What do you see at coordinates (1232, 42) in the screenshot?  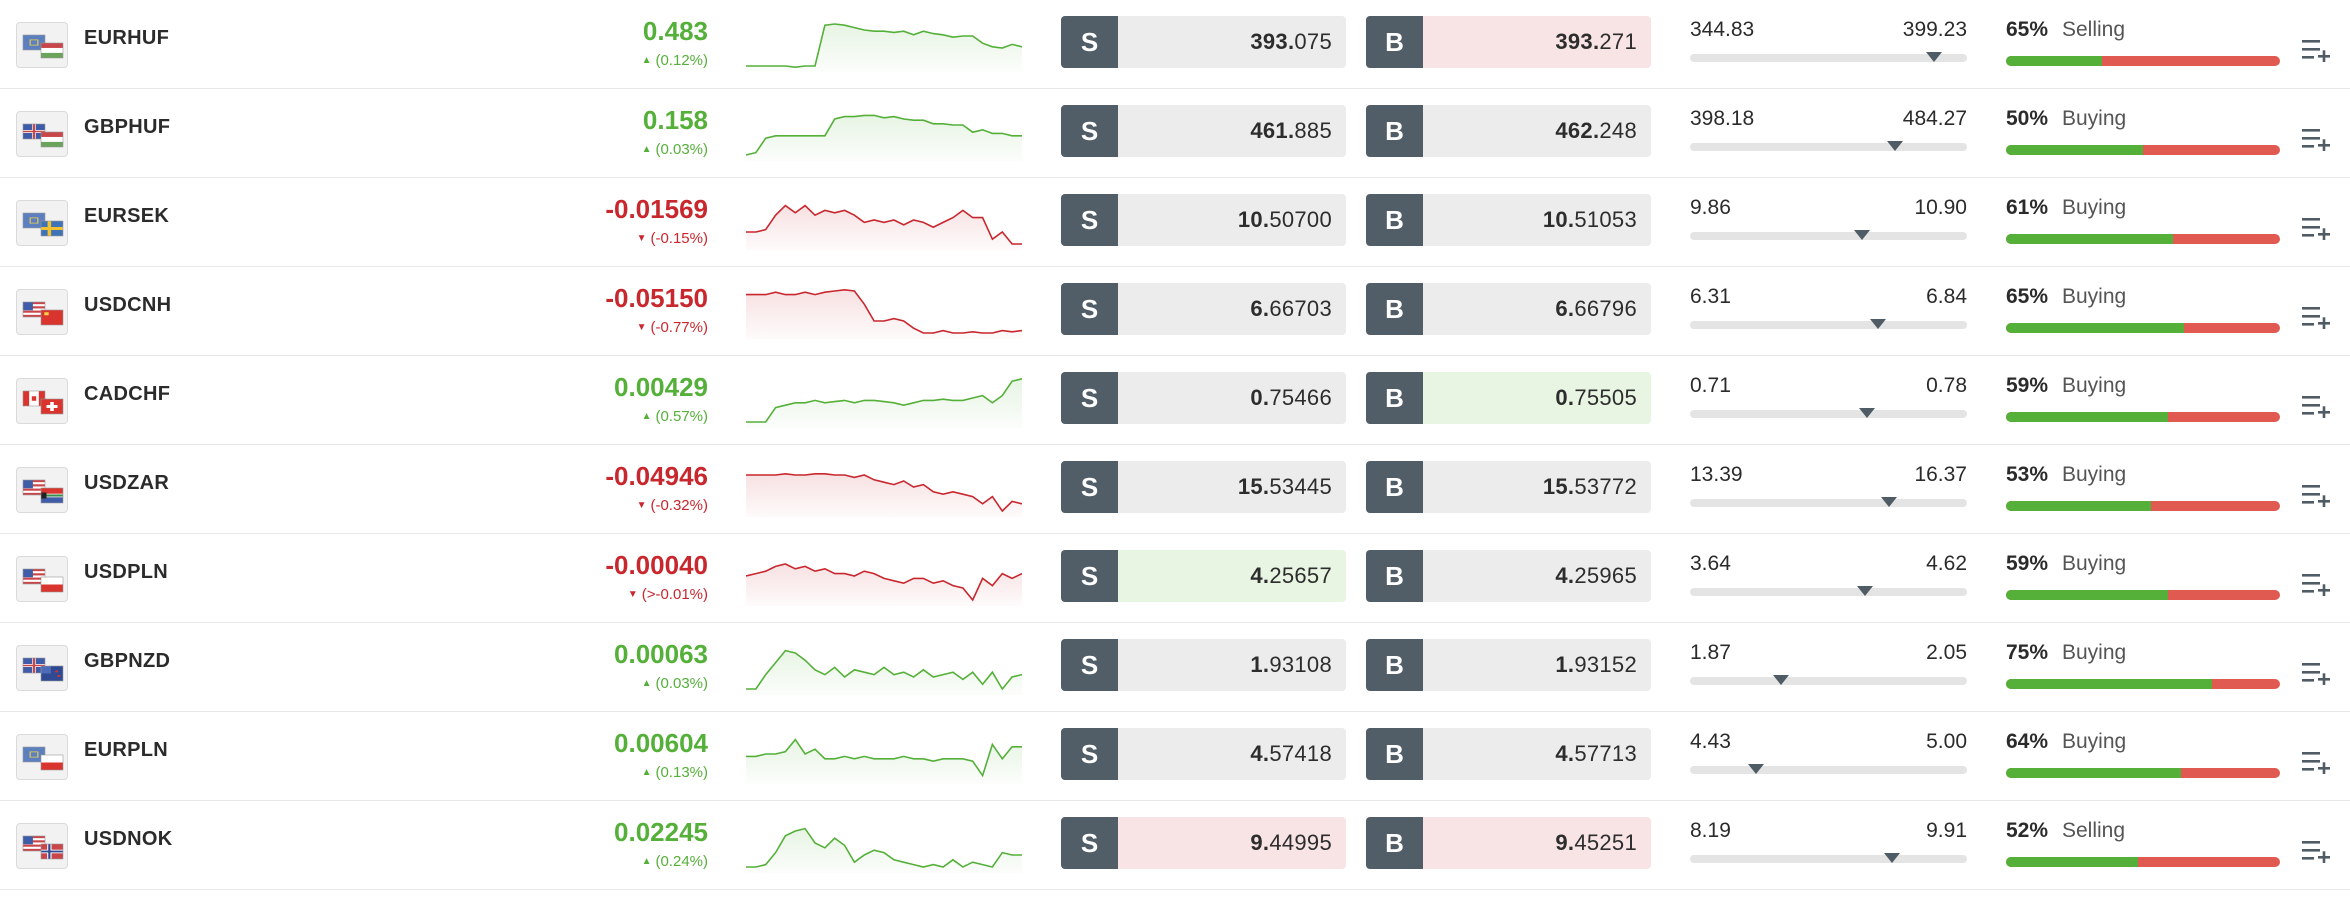 I see `sell-price: 393.075` at bounding box center [1232, 42].